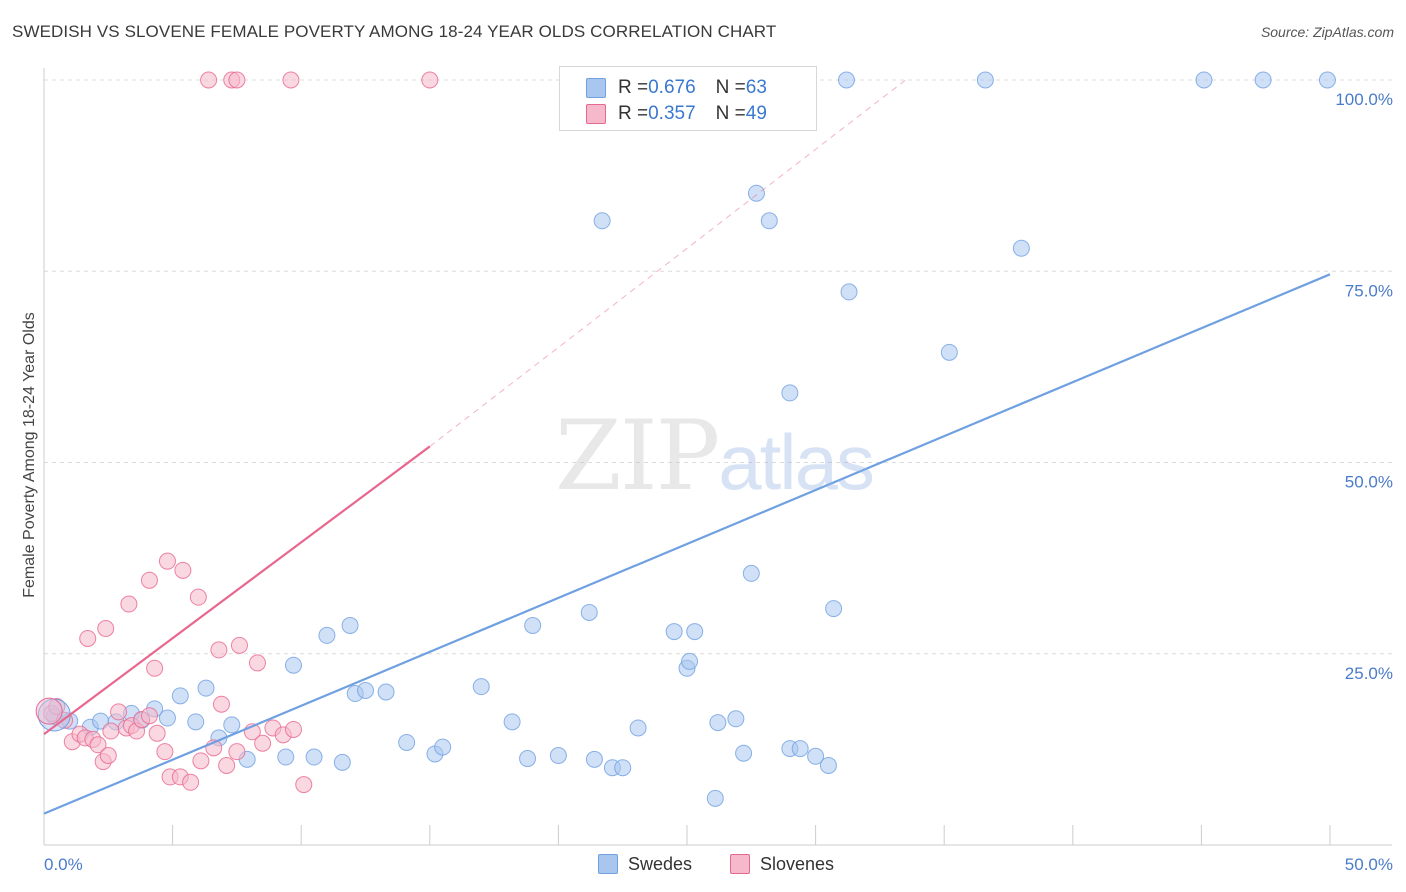  Describe the element at coordinates (1369, 673) in the screenshot. I see `y-tick-label: 25.0%` at that location.